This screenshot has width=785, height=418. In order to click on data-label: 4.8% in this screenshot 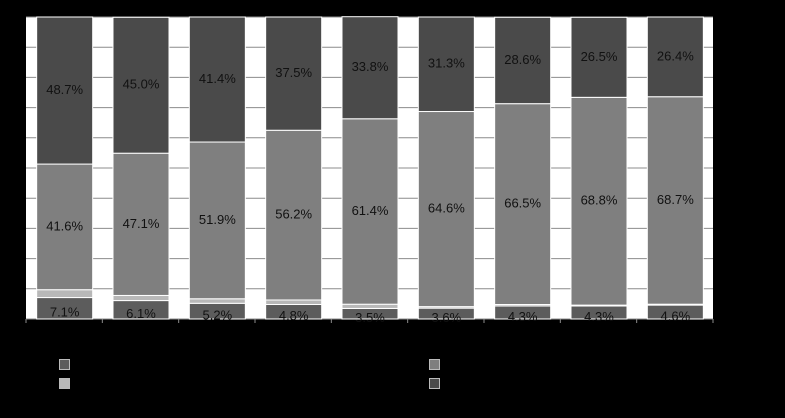, I will do `click(294, 315)`.